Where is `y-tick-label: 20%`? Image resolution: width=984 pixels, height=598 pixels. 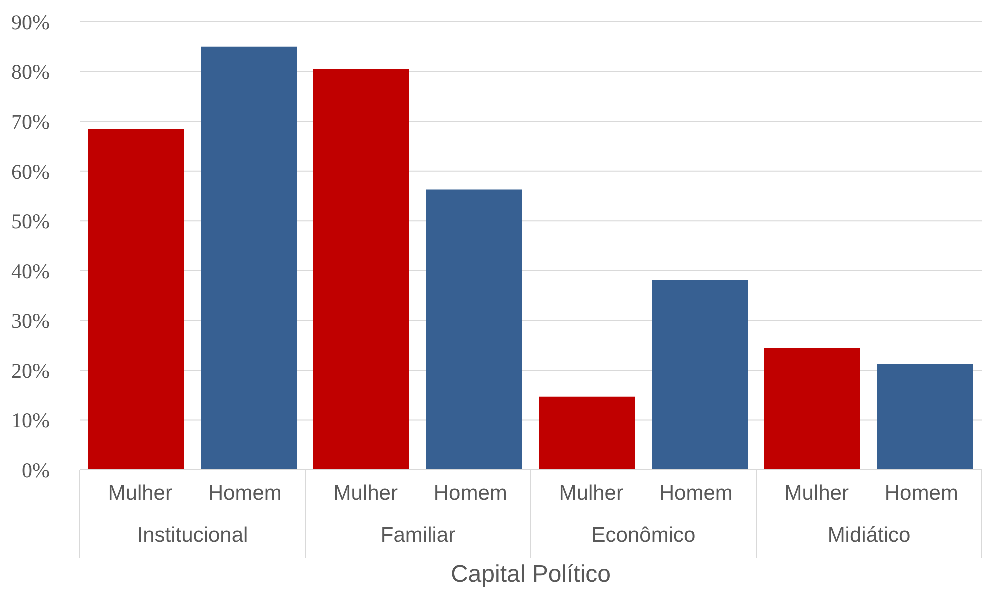
y-tick-label: 20% is located at coordinates (31, 370).